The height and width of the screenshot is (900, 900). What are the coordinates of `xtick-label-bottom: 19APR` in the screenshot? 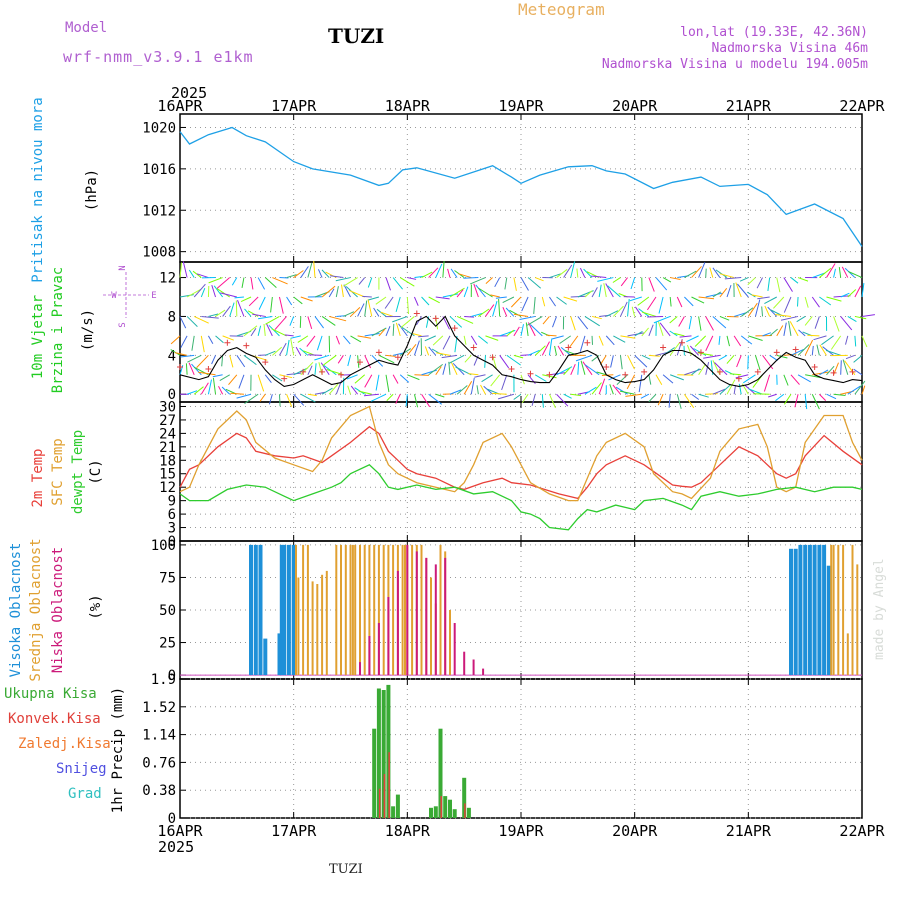 It's located at (521, 831).